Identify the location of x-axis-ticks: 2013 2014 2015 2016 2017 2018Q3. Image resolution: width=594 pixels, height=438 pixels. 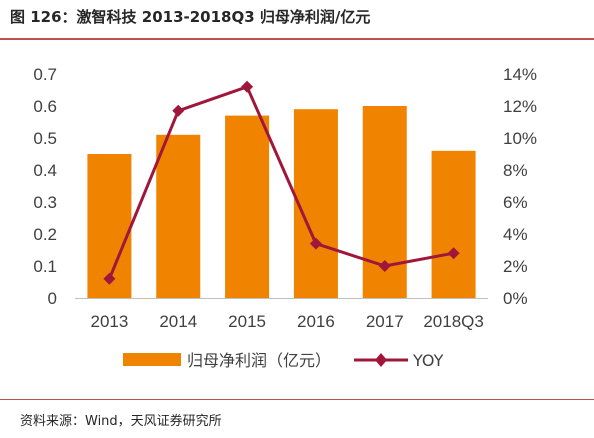
(287, 321).